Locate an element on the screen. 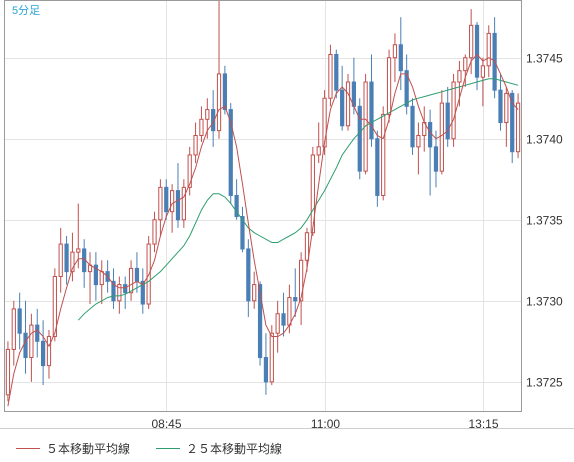  legend: ５本移動平均線 ２５本移動平均線 is located at coordinates (149, 448).